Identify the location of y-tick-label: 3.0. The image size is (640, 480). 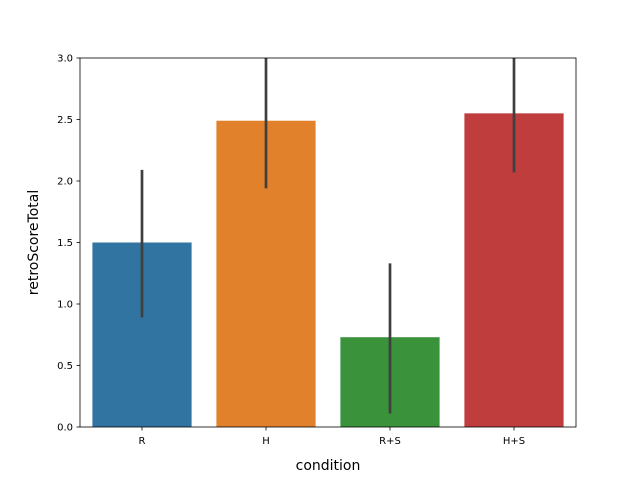
(65, 59).